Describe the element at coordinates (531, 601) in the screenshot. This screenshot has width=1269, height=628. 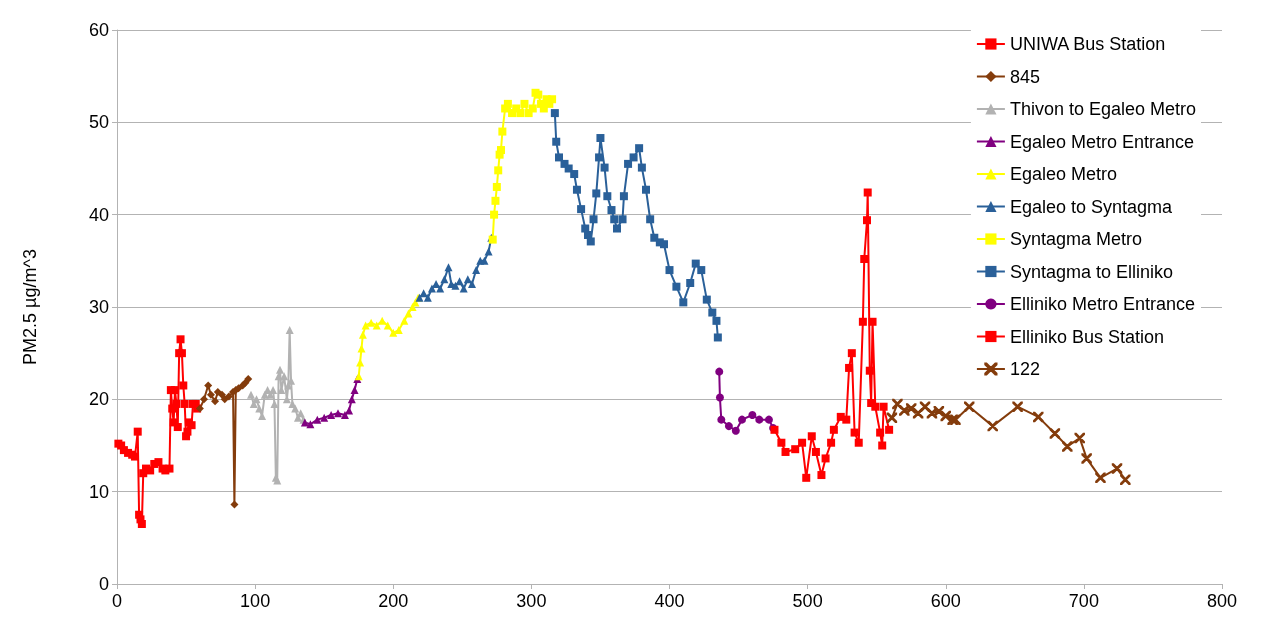
I see `x-tick-label: 300` at that location.